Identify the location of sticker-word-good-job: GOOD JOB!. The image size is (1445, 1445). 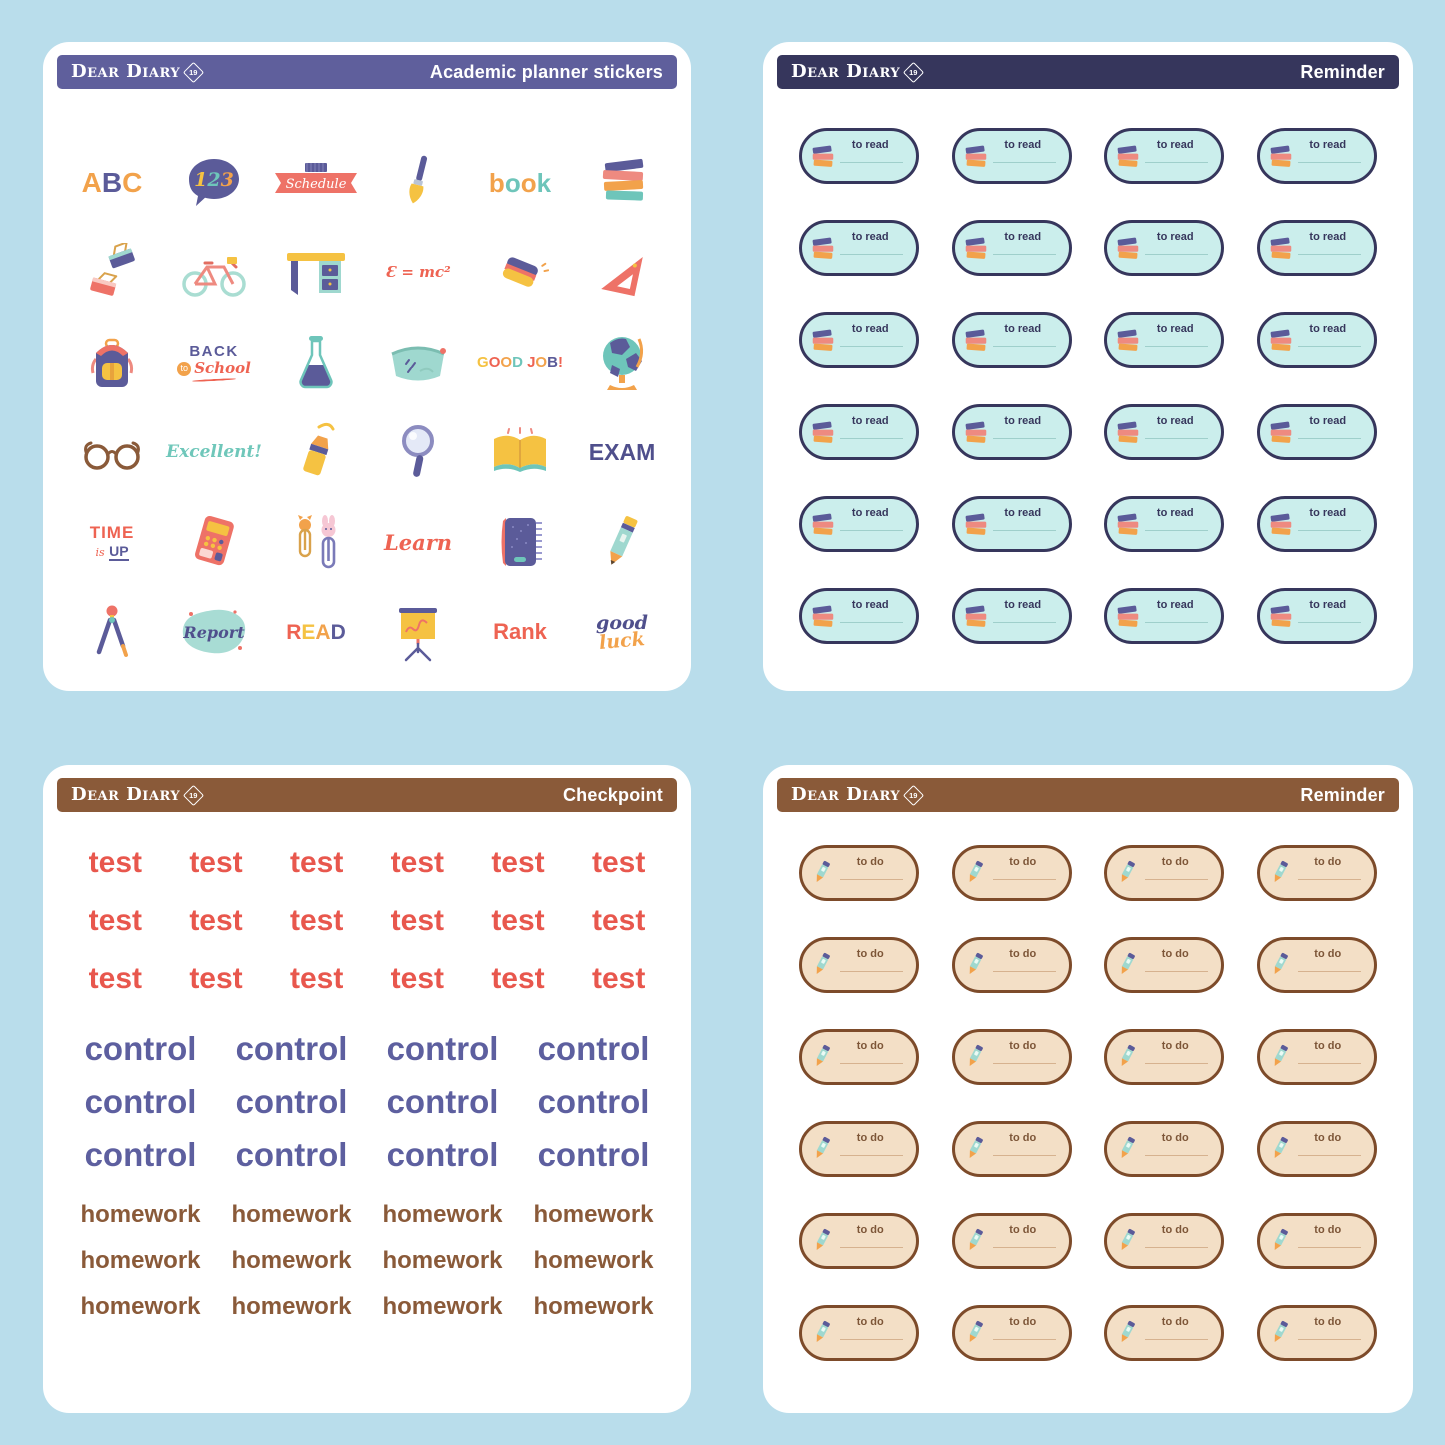
(520, 363).